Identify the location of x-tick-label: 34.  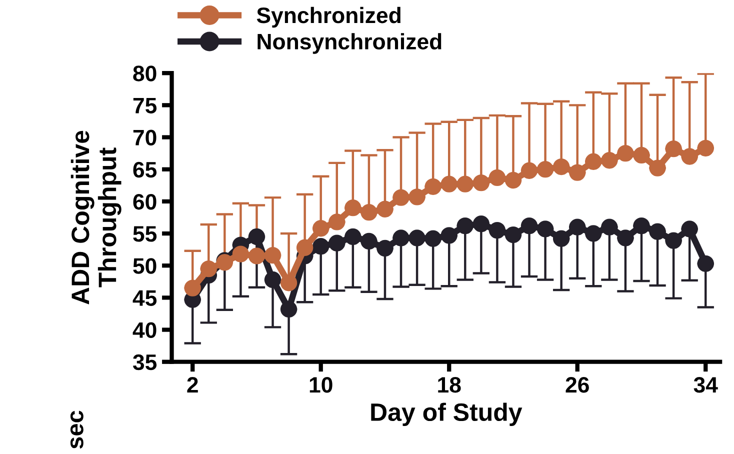
(706, 385).